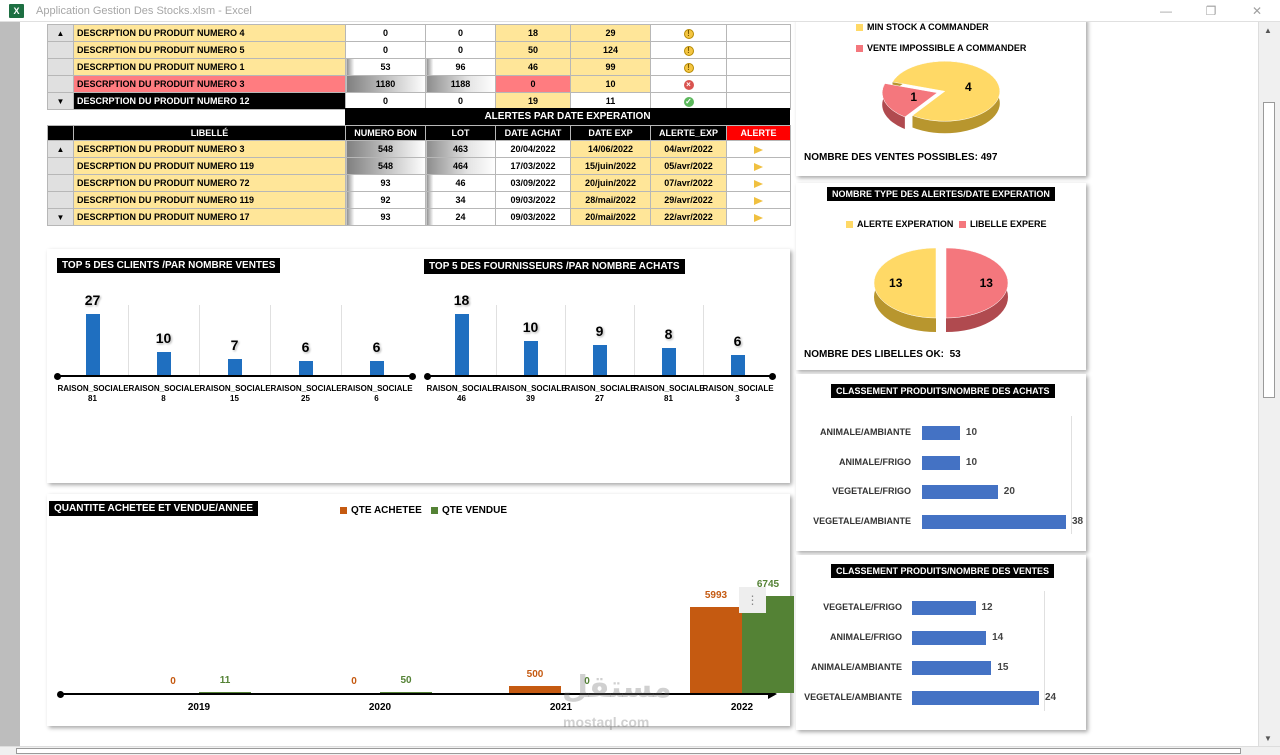 Image resolution: width=1280 pixels, height=755 pixels. I want to click on category-label: RAISON_SOCIALE 15, so click(235, 393).